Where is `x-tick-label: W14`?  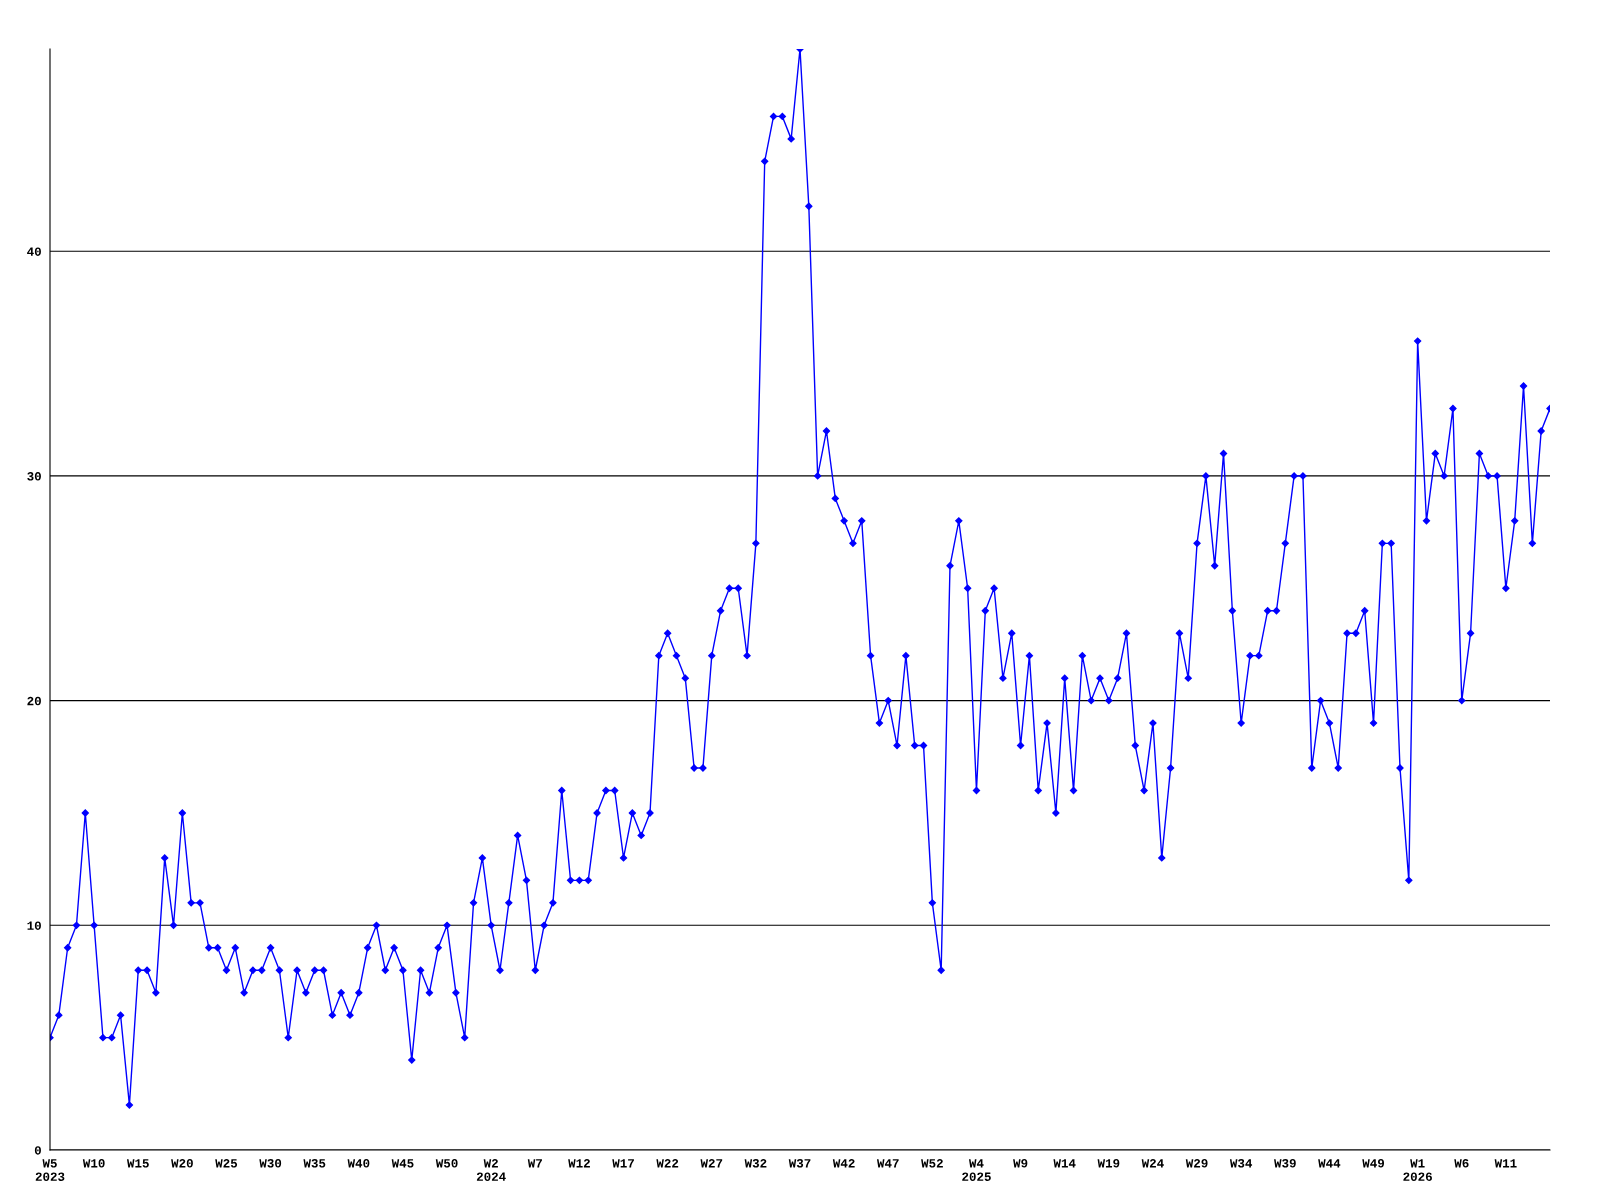
x-tick-label: W14 is located at coordinates (1064, 1163).